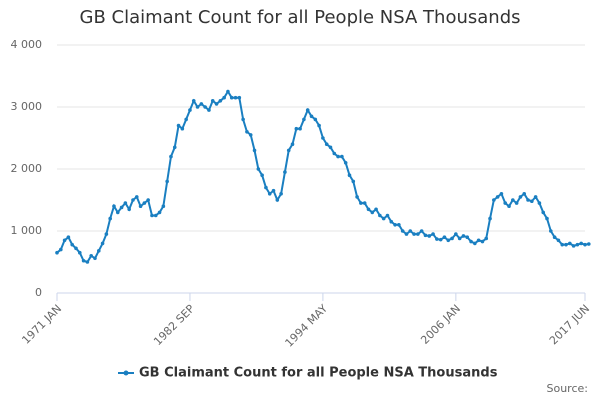  Describe the element at coordinates (569, 324) in the screenshot. I see `x-tick-label: 2017 JUN` at that location.